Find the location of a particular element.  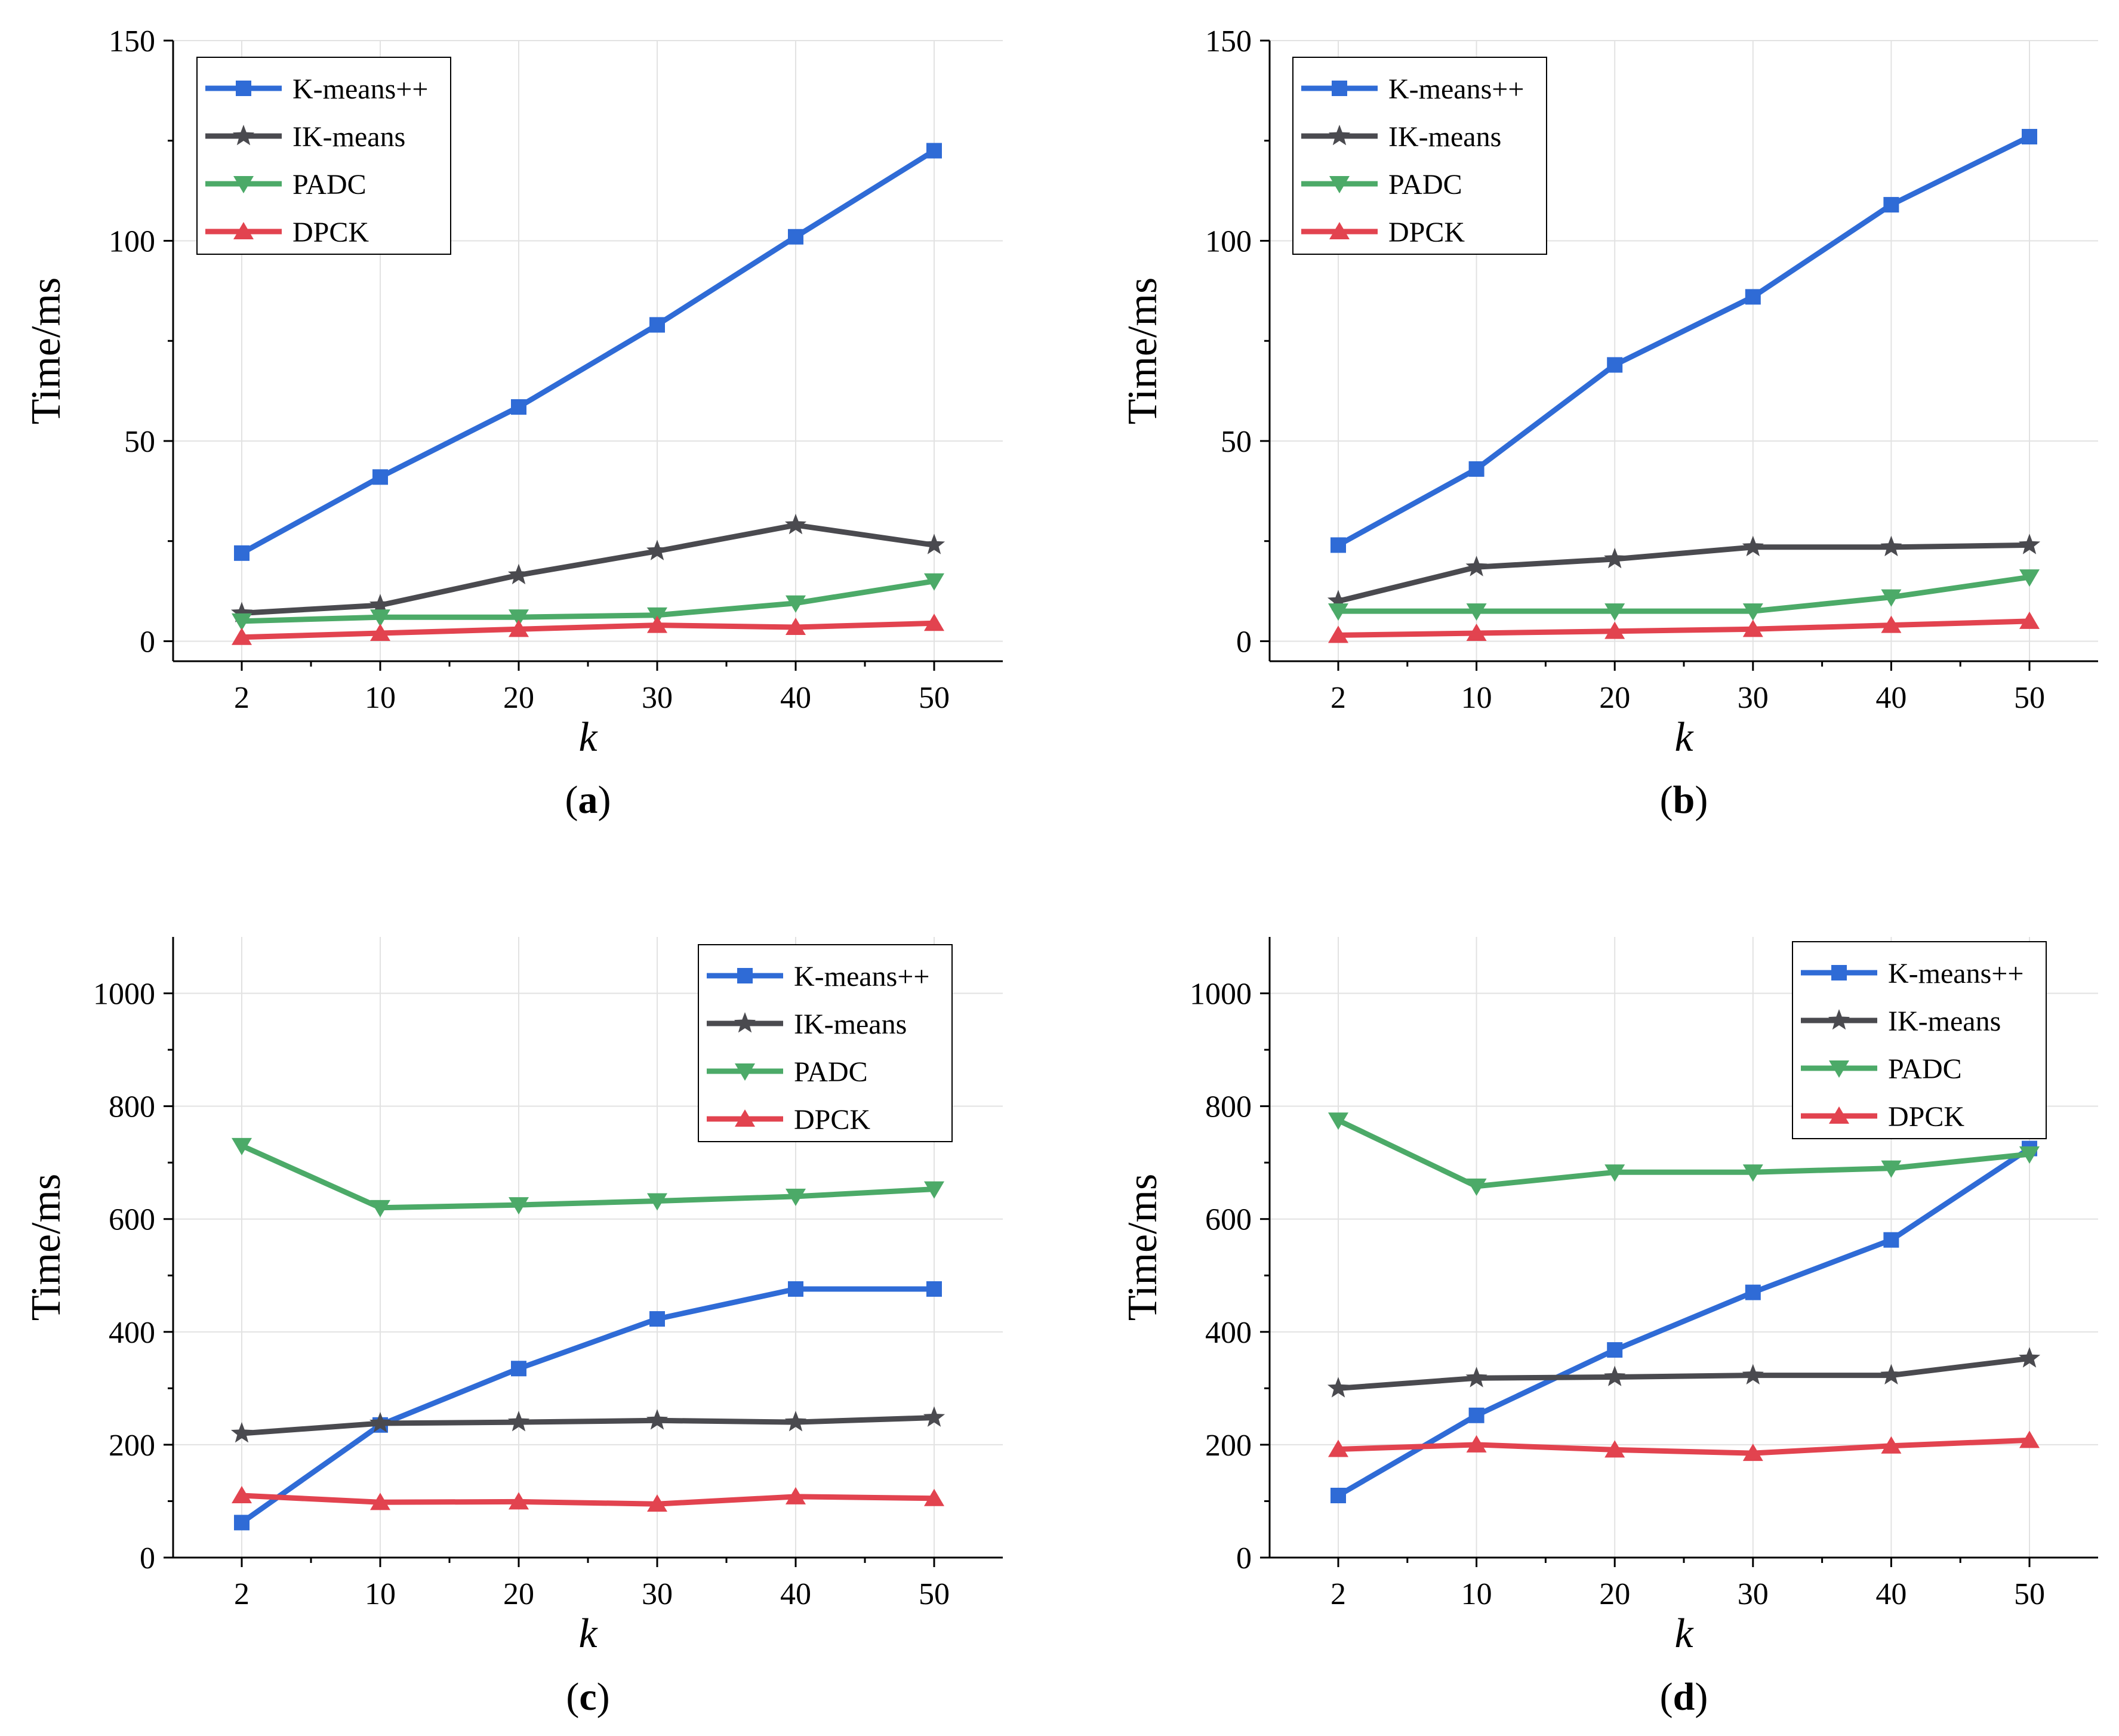

y-tick-label: 200 is located at coordinates (1228, 1446).